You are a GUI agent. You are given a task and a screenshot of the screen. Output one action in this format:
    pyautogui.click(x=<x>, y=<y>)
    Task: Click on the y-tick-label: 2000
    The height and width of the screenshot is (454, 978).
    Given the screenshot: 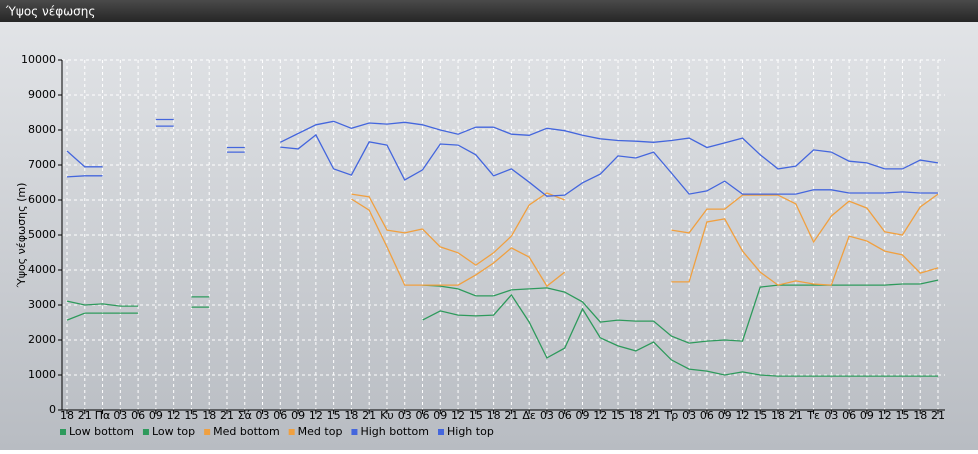 What is the action you would take?
    pyautogui.click(x=42, y=339)
    